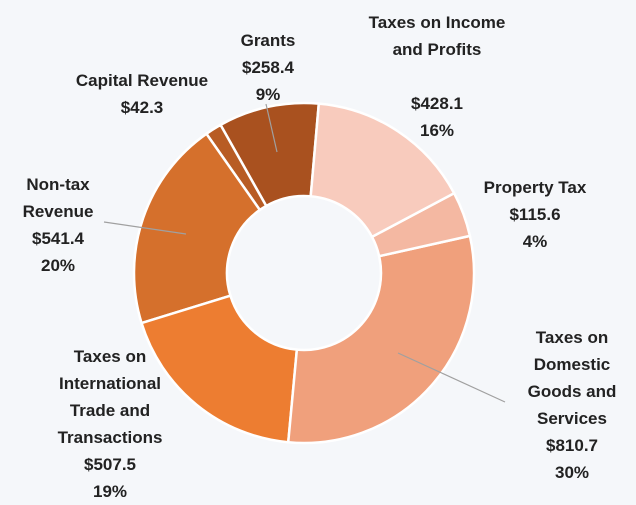 This screenshot has height=505, width=636. What do you see at coordinates (110, 464) in the screenshot?
I see `value-label: $507.5` at bounding box center [110, 464].